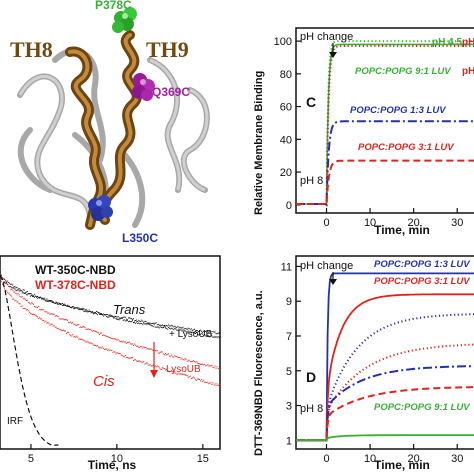 This screenshot has height=474, width=474. What do you see at coordinates (140, 238) in the screenshot?
I see `label-l350c: L350C` at bounding box center [140, 238].